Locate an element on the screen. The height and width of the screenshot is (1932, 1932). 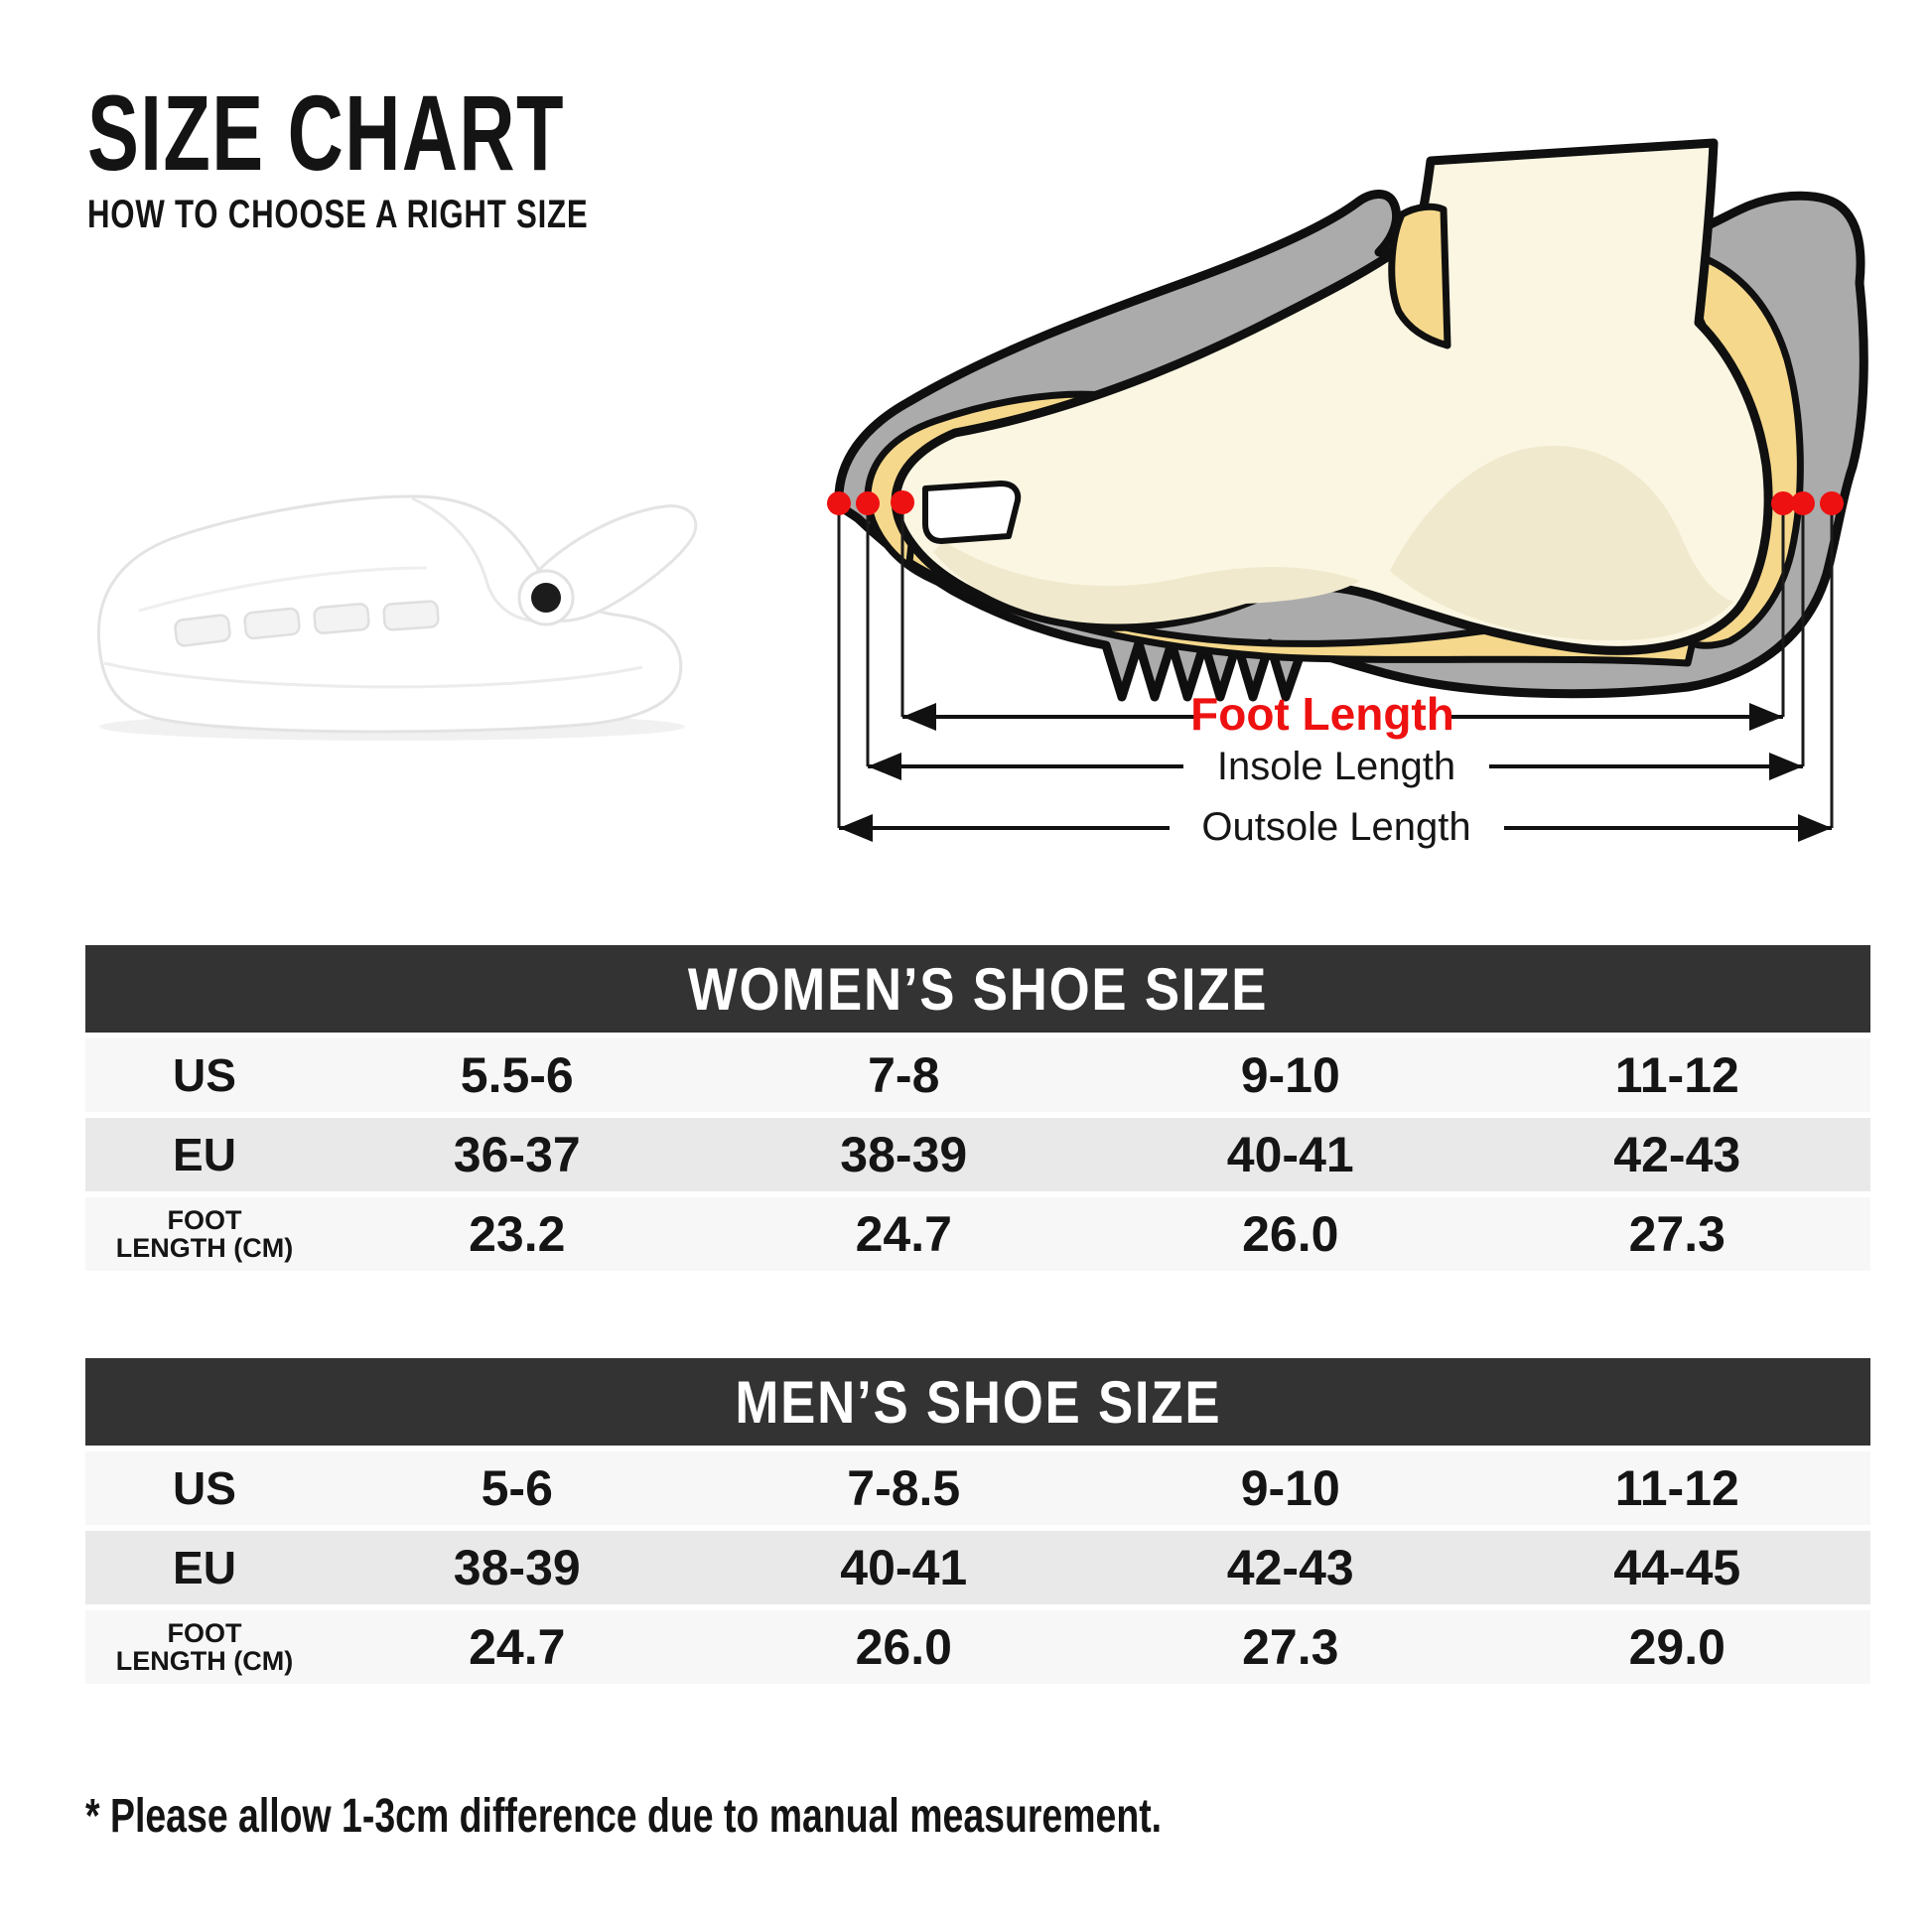
page-subtitle: HOW TO CHOOSE A RIGHT SIZE is located at coordinates (338, 215).